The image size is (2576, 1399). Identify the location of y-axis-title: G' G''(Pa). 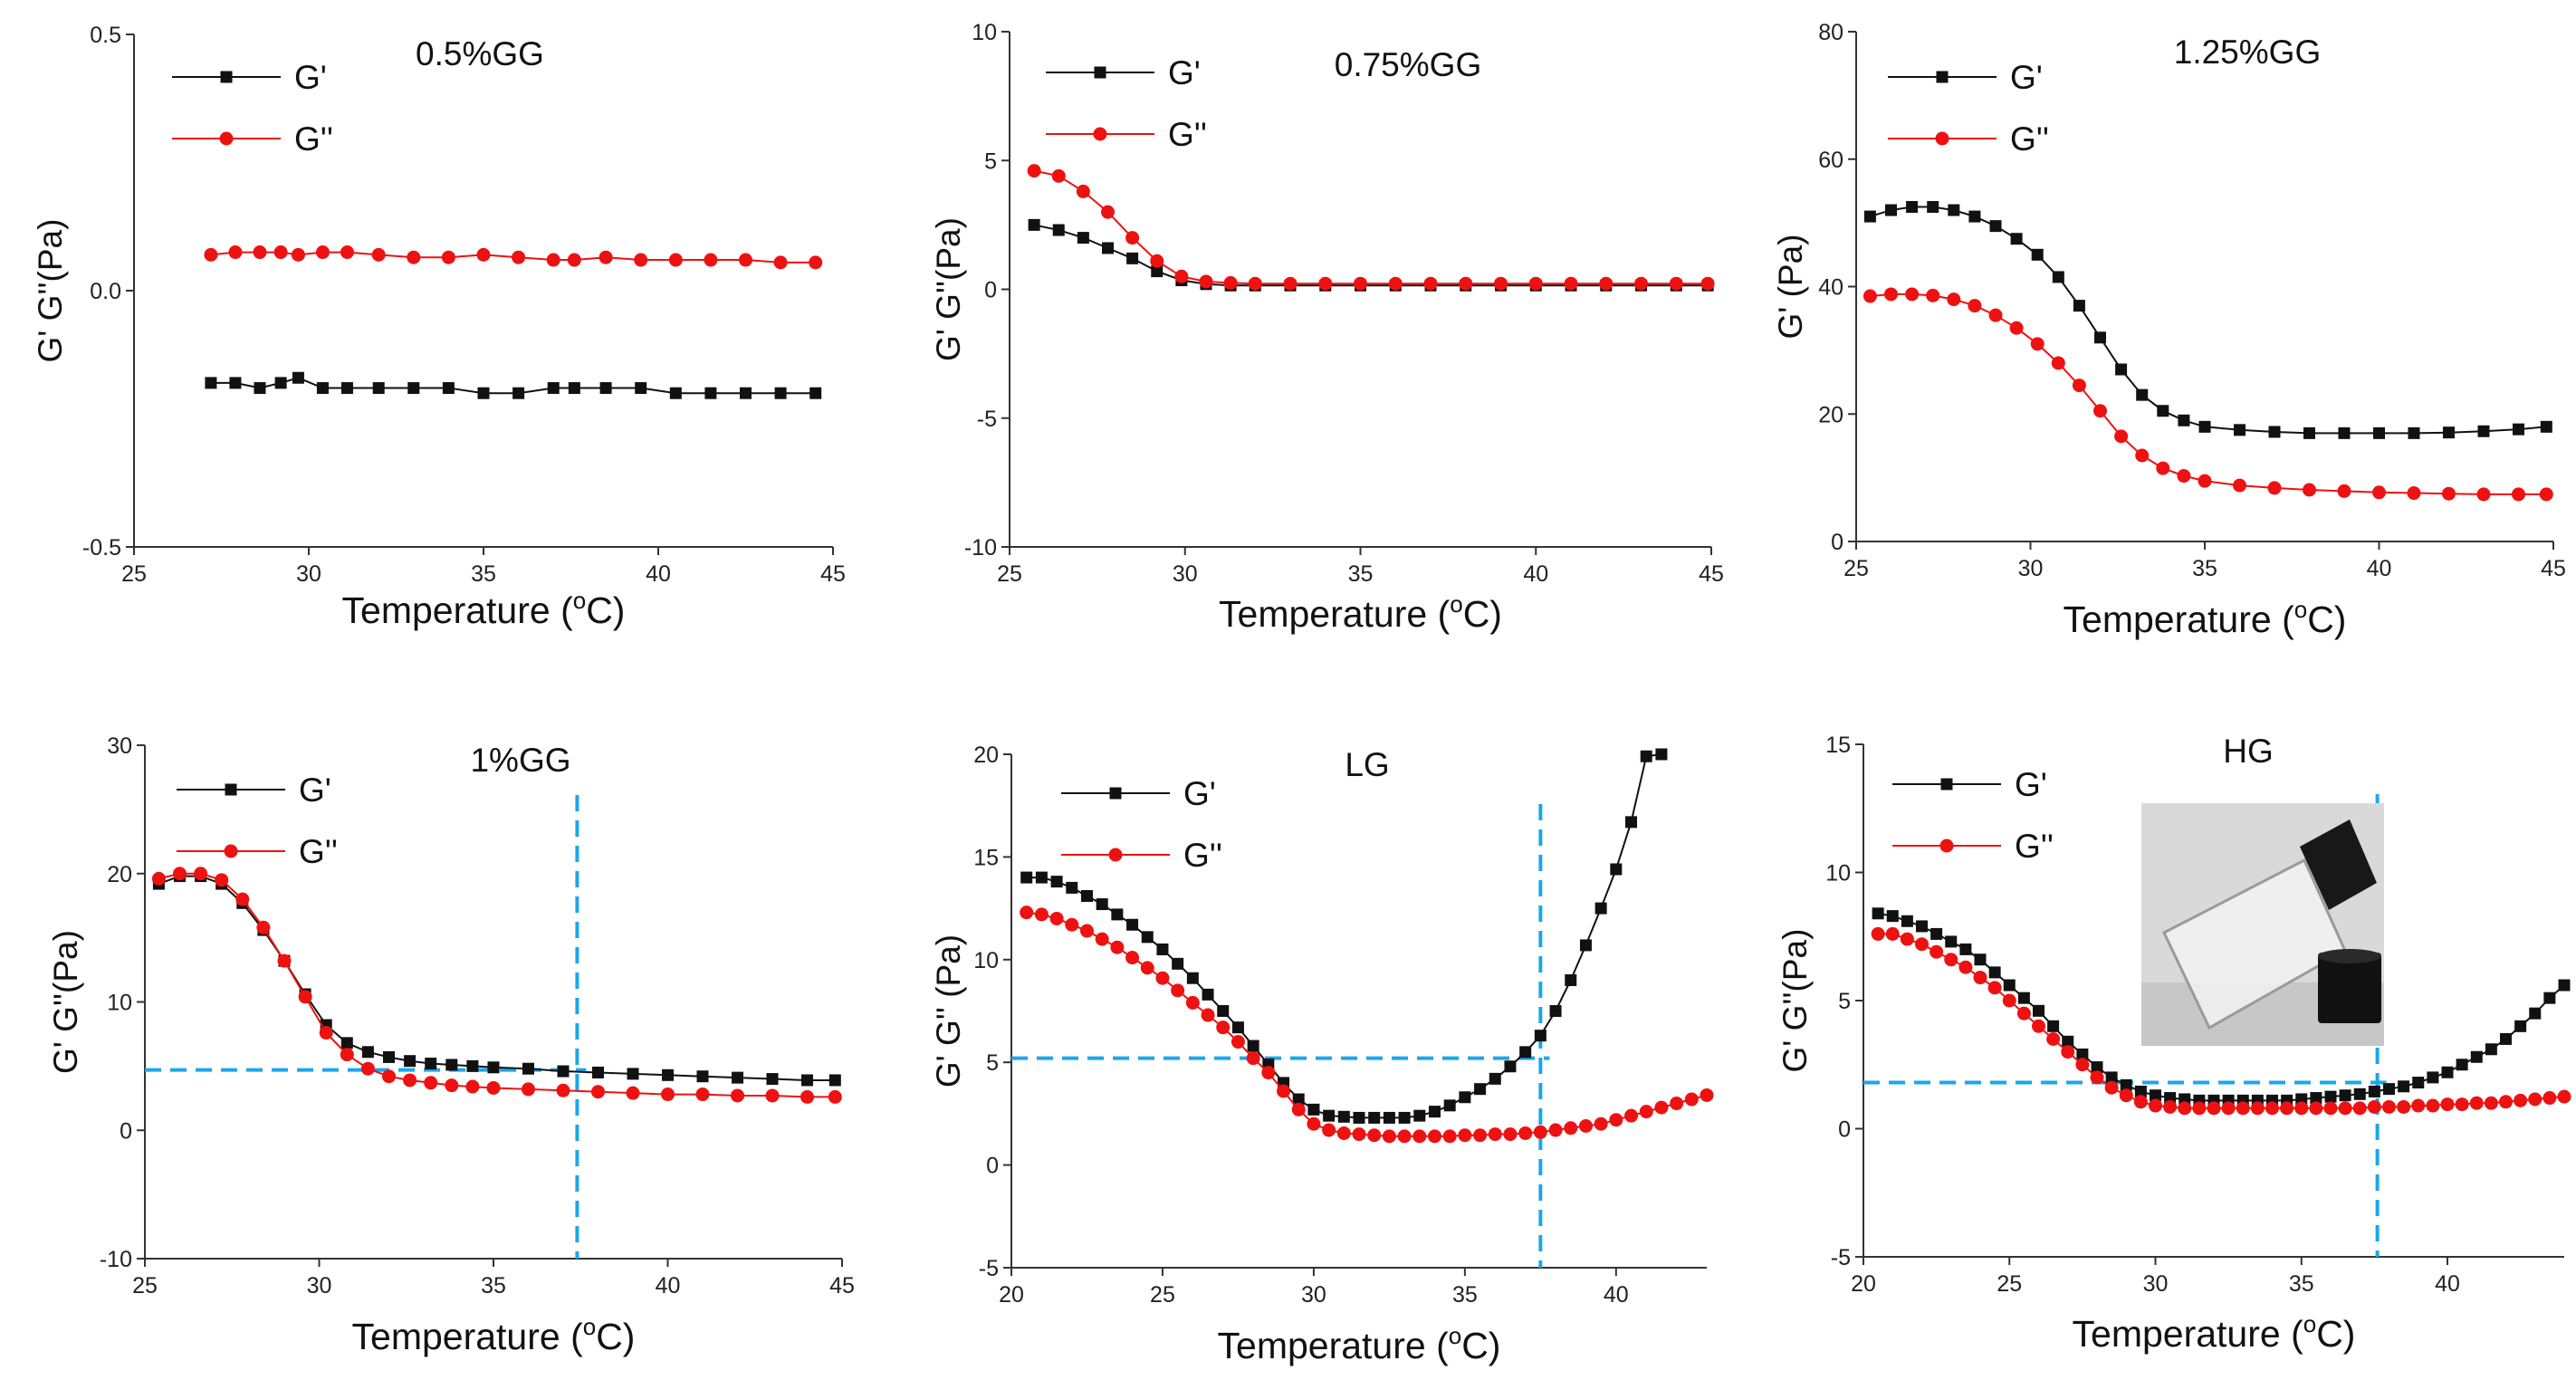
(50, 291).